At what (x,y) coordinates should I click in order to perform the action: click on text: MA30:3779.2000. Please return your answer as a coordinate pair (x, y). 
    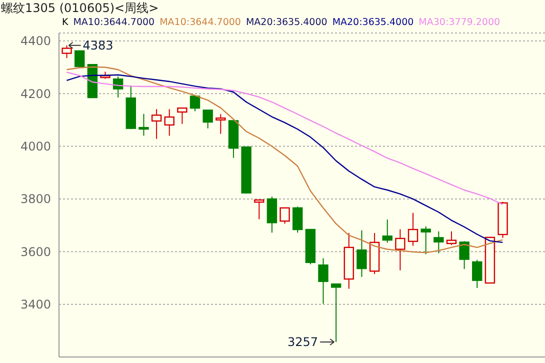
    Looking at the image, I should click on (459, 23).